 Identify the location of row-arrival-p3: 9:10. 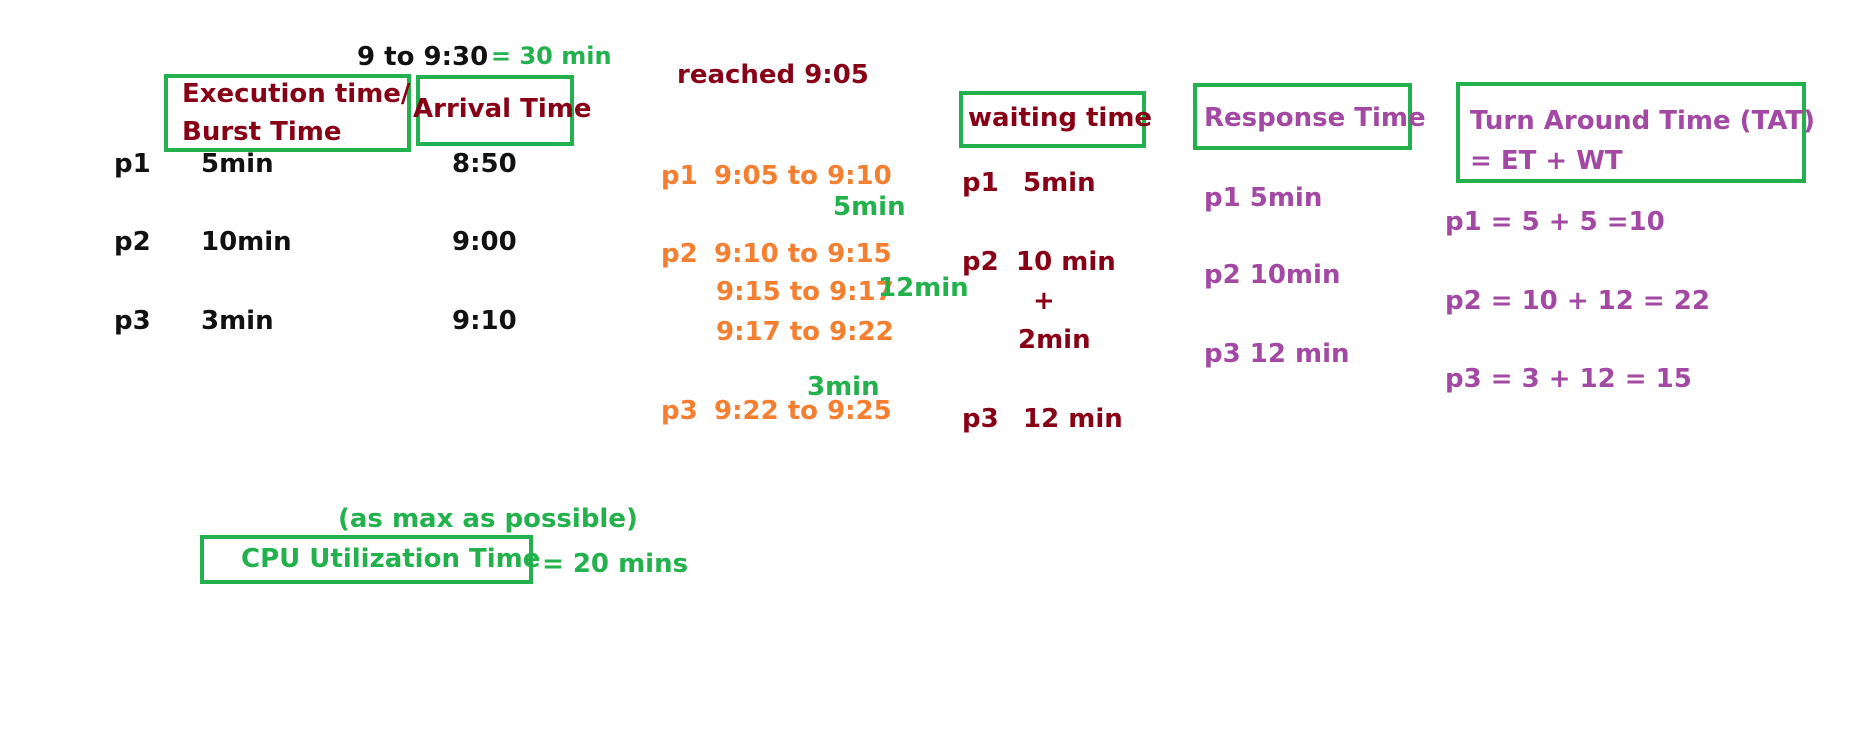
(484, 321).